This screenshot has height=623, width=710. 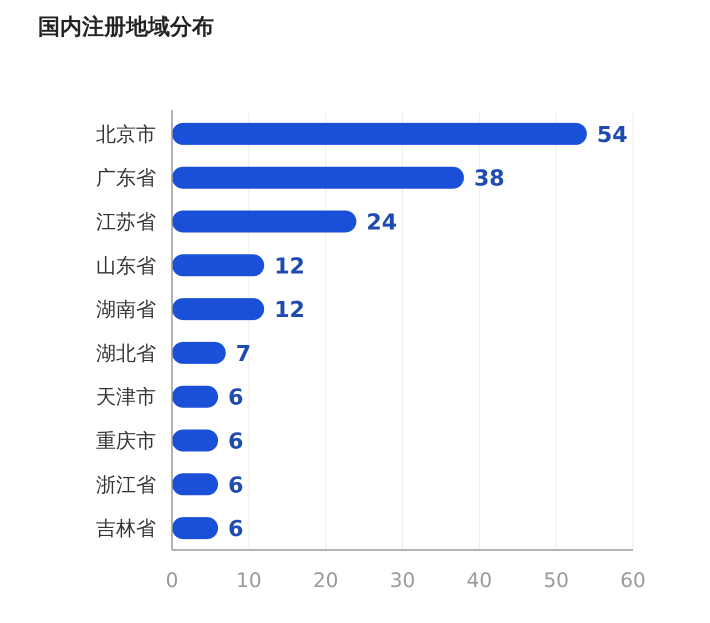 What do you see at coordinates (126, 222) in the screenshot?
I see `y-tick-label: 江苏省` at bounding box center [126, 222].